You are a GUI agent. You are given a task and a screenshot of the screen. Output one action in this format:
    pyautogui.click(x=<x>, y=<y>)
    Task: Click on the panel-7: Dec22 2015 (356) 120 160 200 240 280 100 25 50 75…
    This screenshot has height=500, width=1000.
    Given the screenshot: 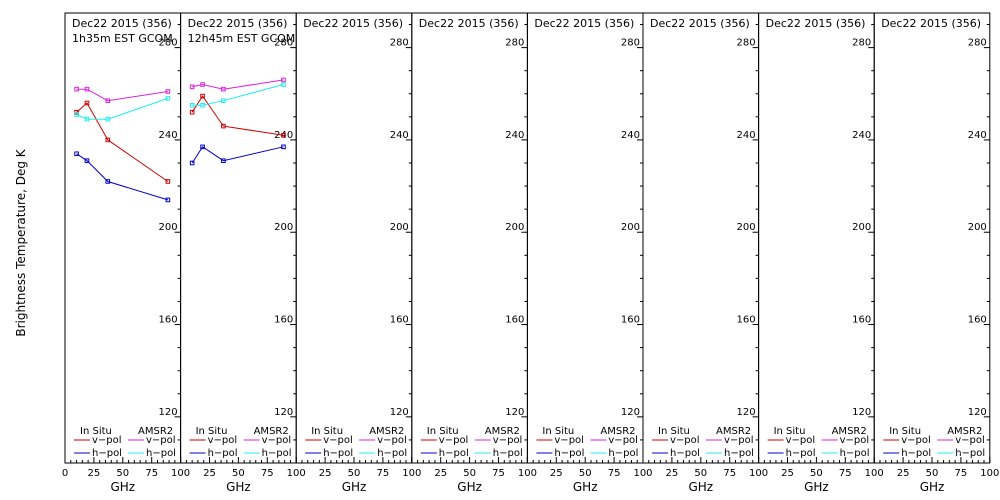 What is the action you would take?
    pyautogui.click(x=812, y=253)
    